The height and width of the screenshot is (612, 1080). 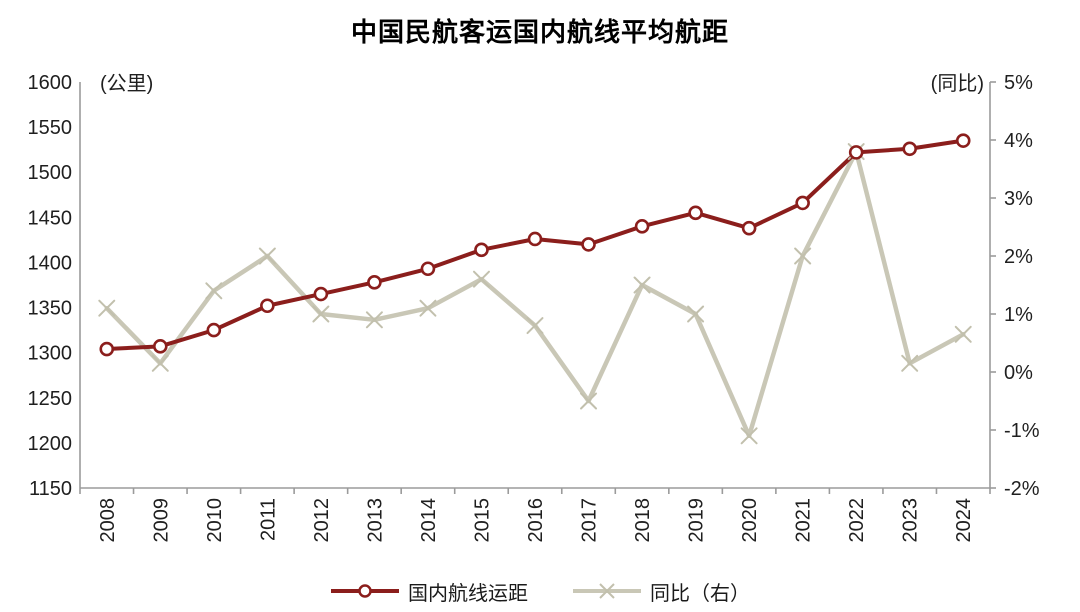 What do you see at coordinates (161, 520) in the screenshot?
I see `svg-text: 2009` at bounding box center [161, 520].